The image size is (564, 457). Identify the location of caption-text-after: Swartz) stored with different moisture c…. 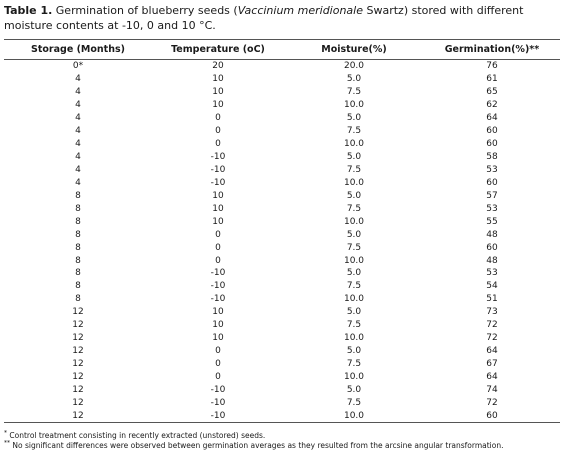
(264, 18).